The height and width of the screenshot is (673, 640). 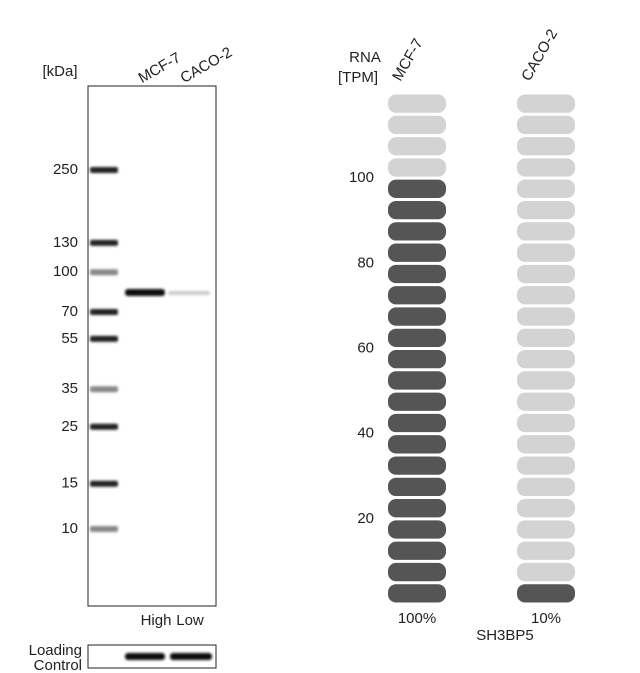 What do you see at coordinates (69, 483) in the screenshot?
I see `marker-label: 15` at bounding box center [69, 483].